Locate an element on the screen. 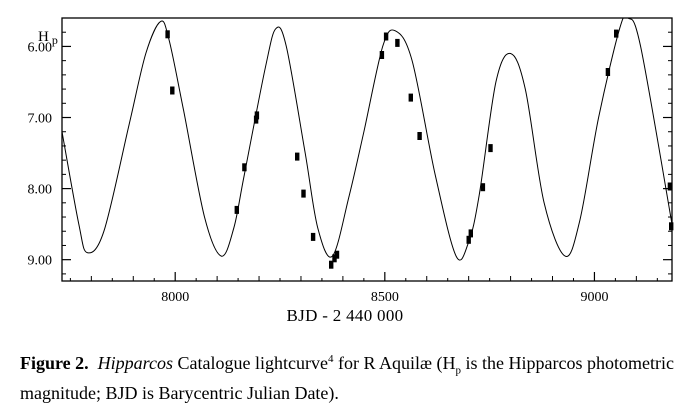 This screenshot has height=410, width=690. x-axis-label: BJD - 2 440 000 is located at coordinates (345, 315).